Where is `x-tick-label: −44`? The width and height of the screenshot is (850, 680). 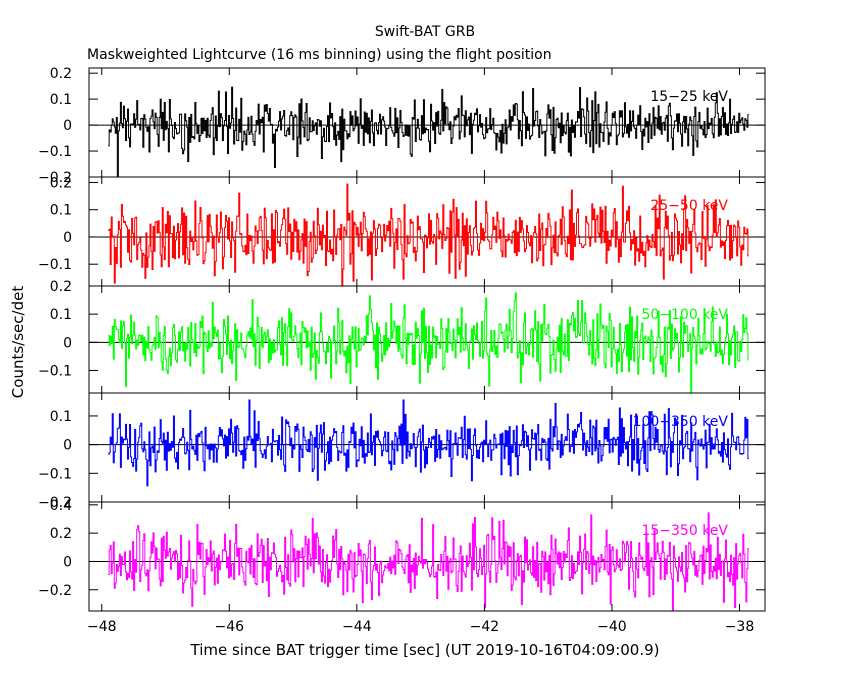 x-tick-label: −44 is located at coordinates (357, 627).